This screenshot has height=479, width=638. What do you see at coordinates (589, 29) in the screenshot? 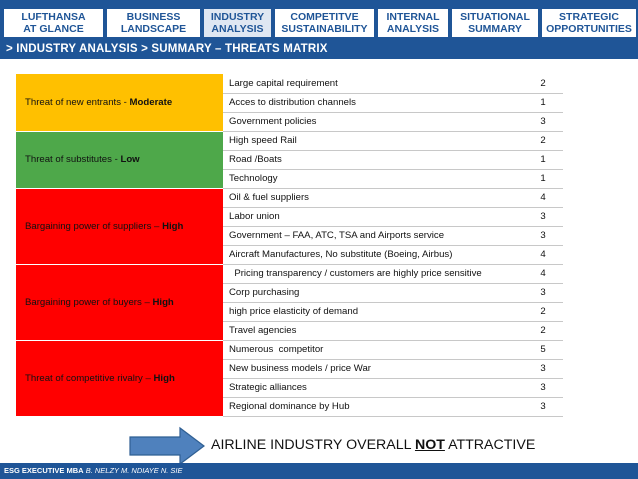
I see `tab-label-line2: OPPORTUNITIES` at bounding box center [589, 29].